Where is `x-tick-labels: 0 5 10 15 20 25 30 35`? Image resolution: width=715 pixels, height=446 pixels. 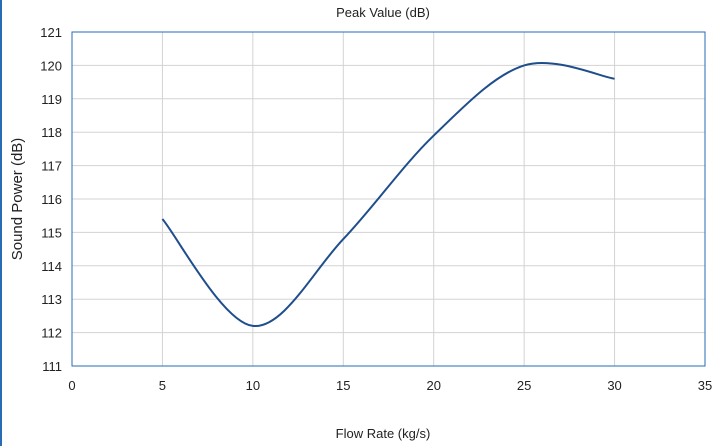 x-tick-labels: 0 5 10 15 20 25 30 35 is located at coordinates (390, 385).